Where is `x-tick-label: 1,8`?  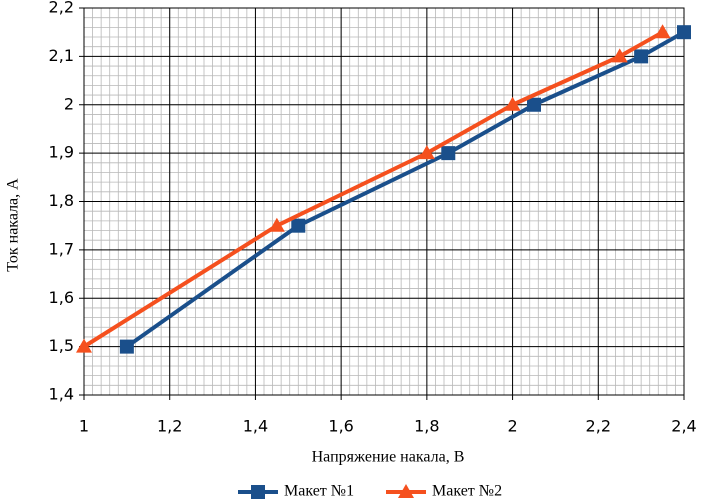
x-tick-label: 1,8 is located at coordinates (426, 426).